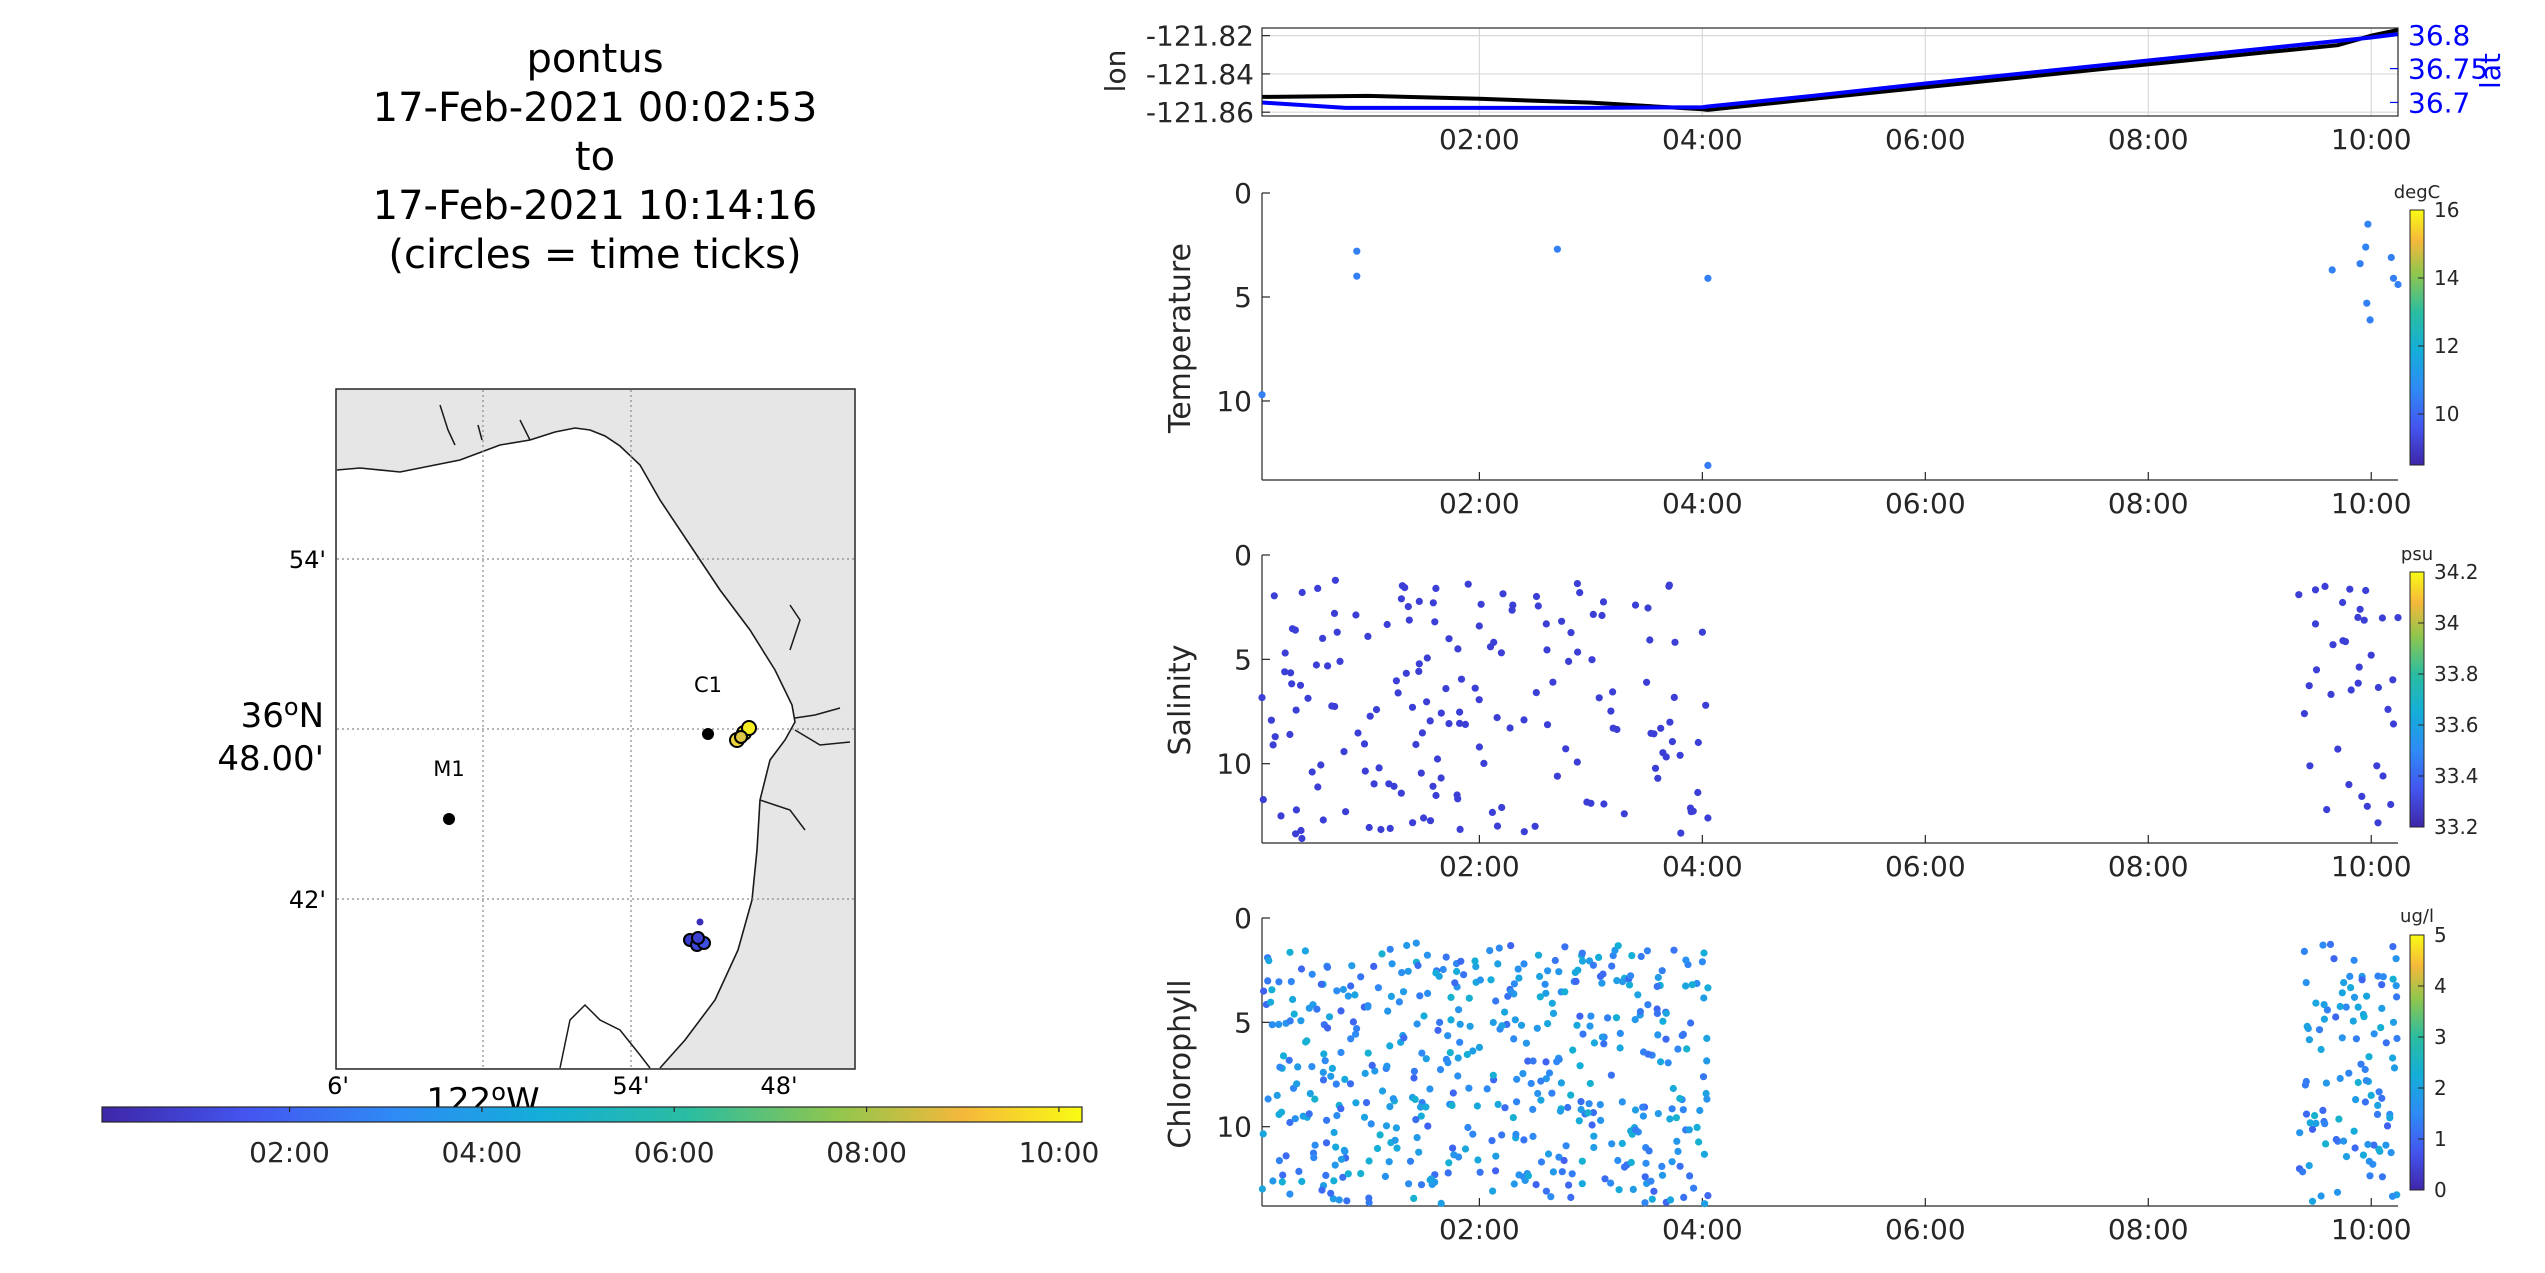  Describe the element at coordinates (1830, 72) in the screenshot. I see `panel-lonlat-grid` at that location.